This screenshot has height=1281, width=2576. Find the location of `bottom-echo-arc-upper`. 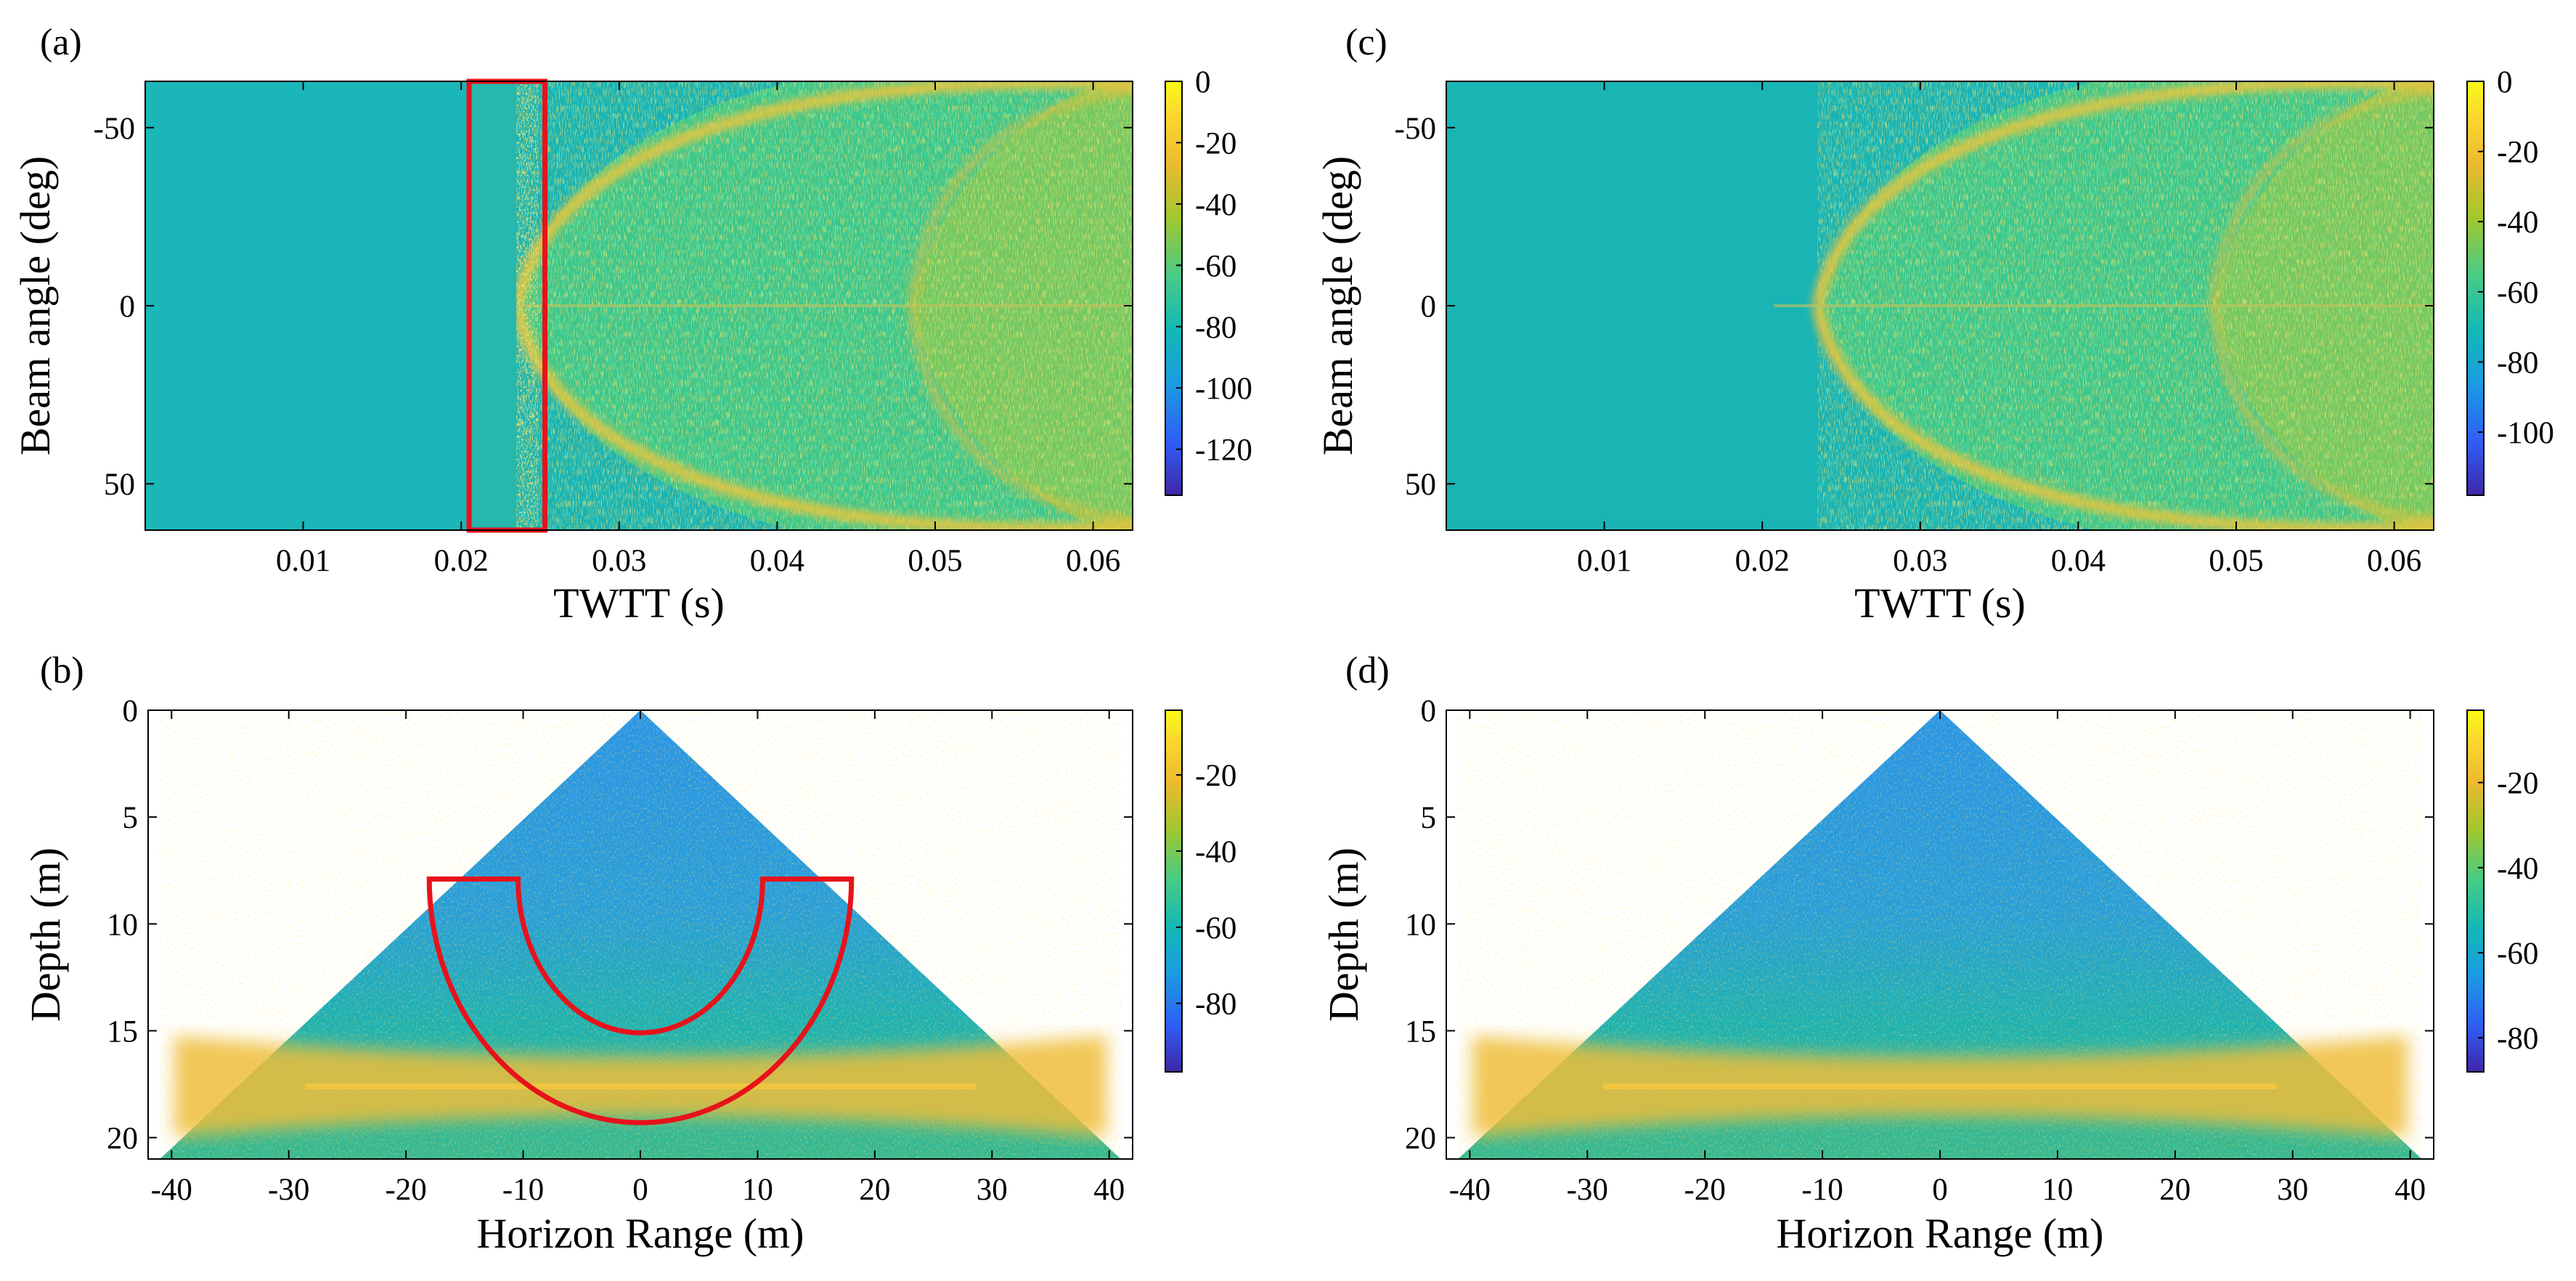

bottom-echo-arc-upper is located at coordinates (2122, 194).